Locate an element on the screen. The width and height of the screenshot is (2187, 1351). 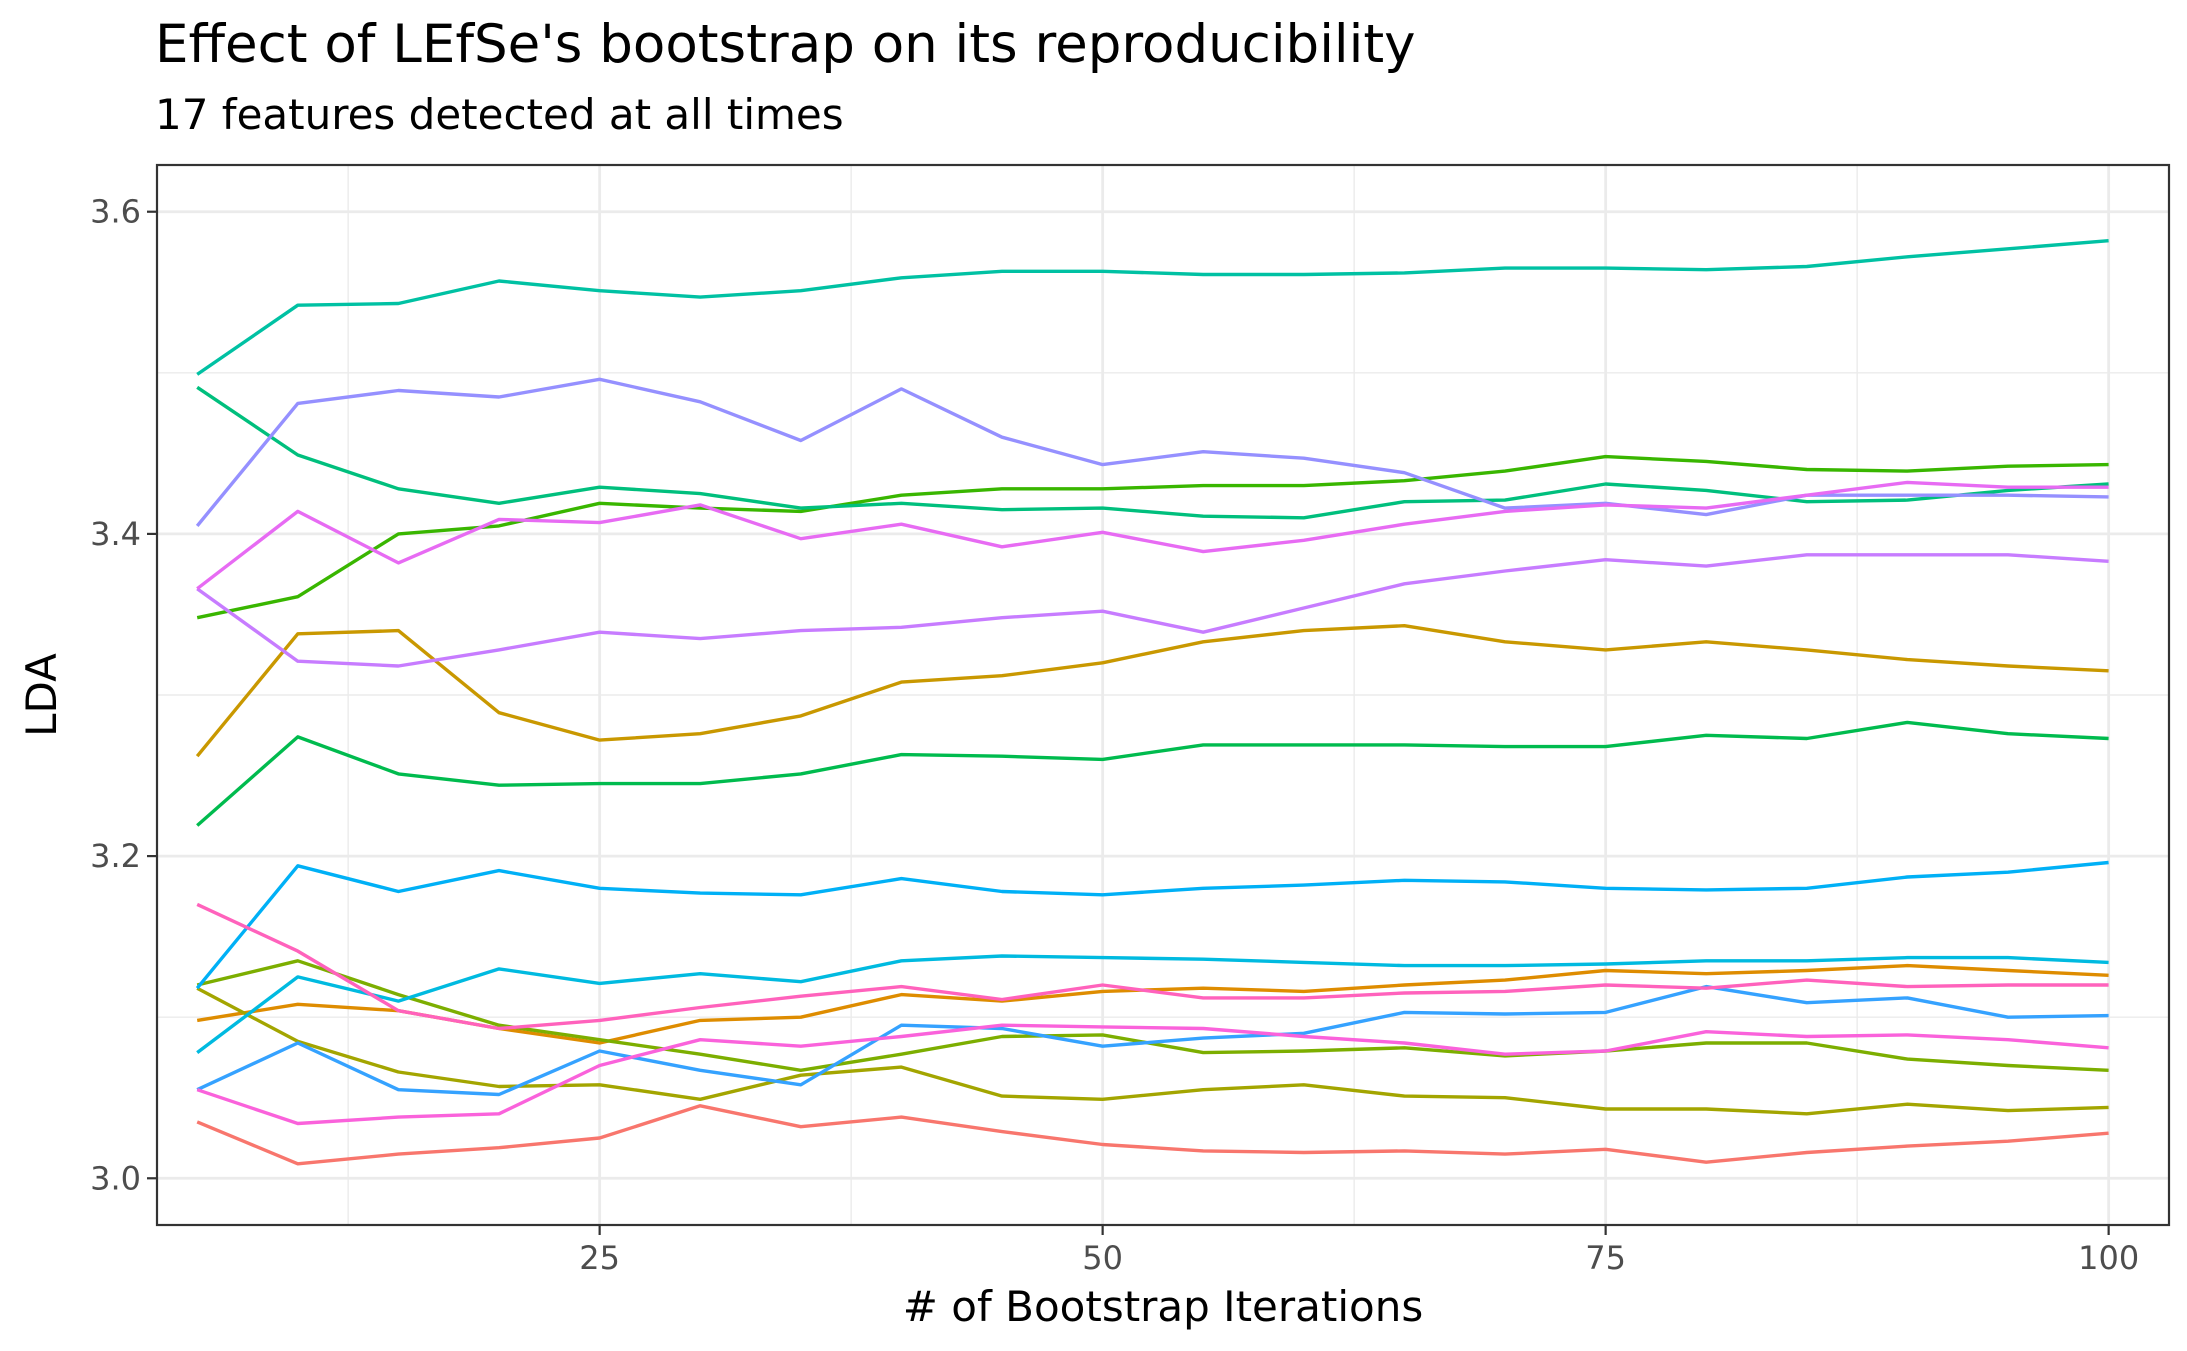
x-tick-label: 100 is located at coordinates (2108, 1258).